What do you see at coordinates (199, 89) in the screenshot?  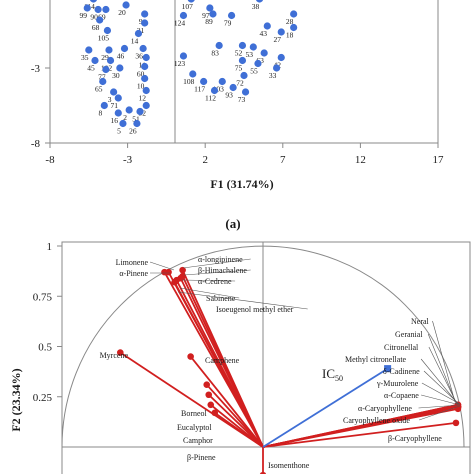 I see `score-point-label: 117` at bounding box center [199, 89].